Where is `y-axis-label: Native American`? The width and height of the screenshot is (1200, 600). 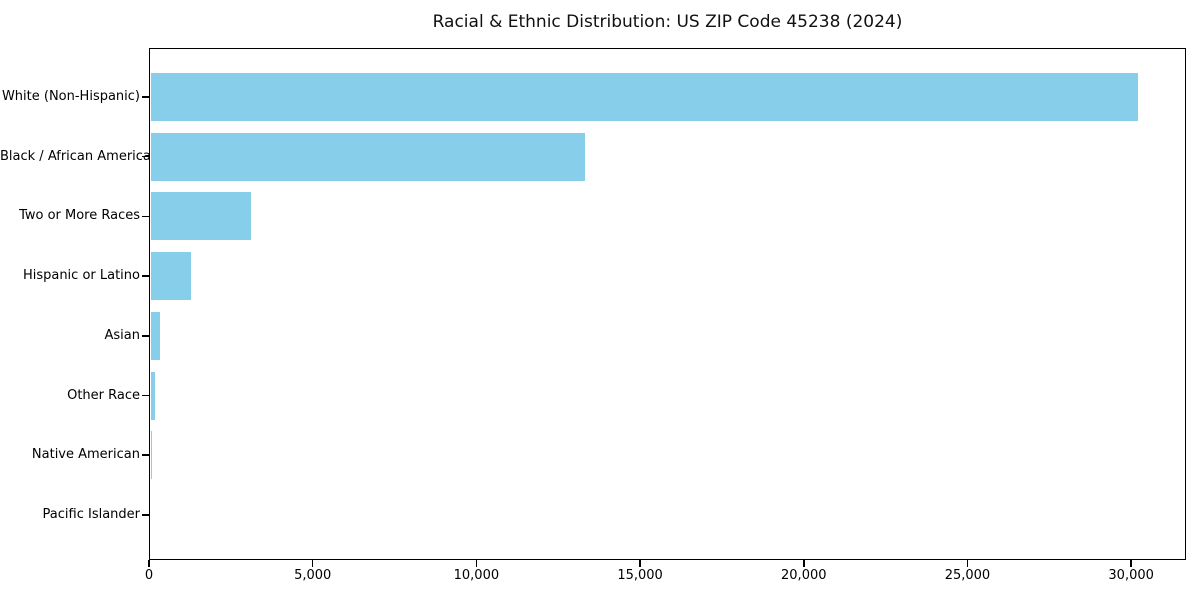 y-axis-label: Native American is located at coordinates (85, 455).